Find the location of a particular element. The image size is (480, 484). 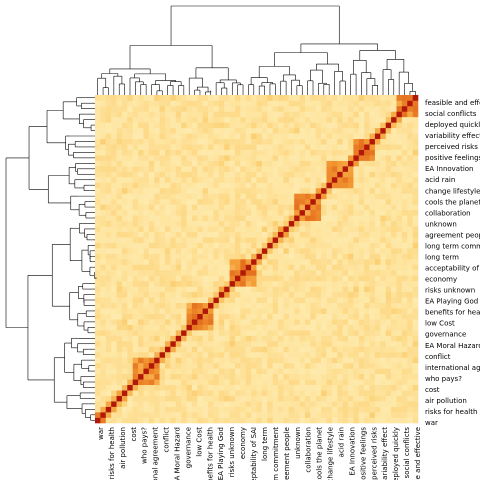

row-label: cools the planet is located at coordinates (452, 202).